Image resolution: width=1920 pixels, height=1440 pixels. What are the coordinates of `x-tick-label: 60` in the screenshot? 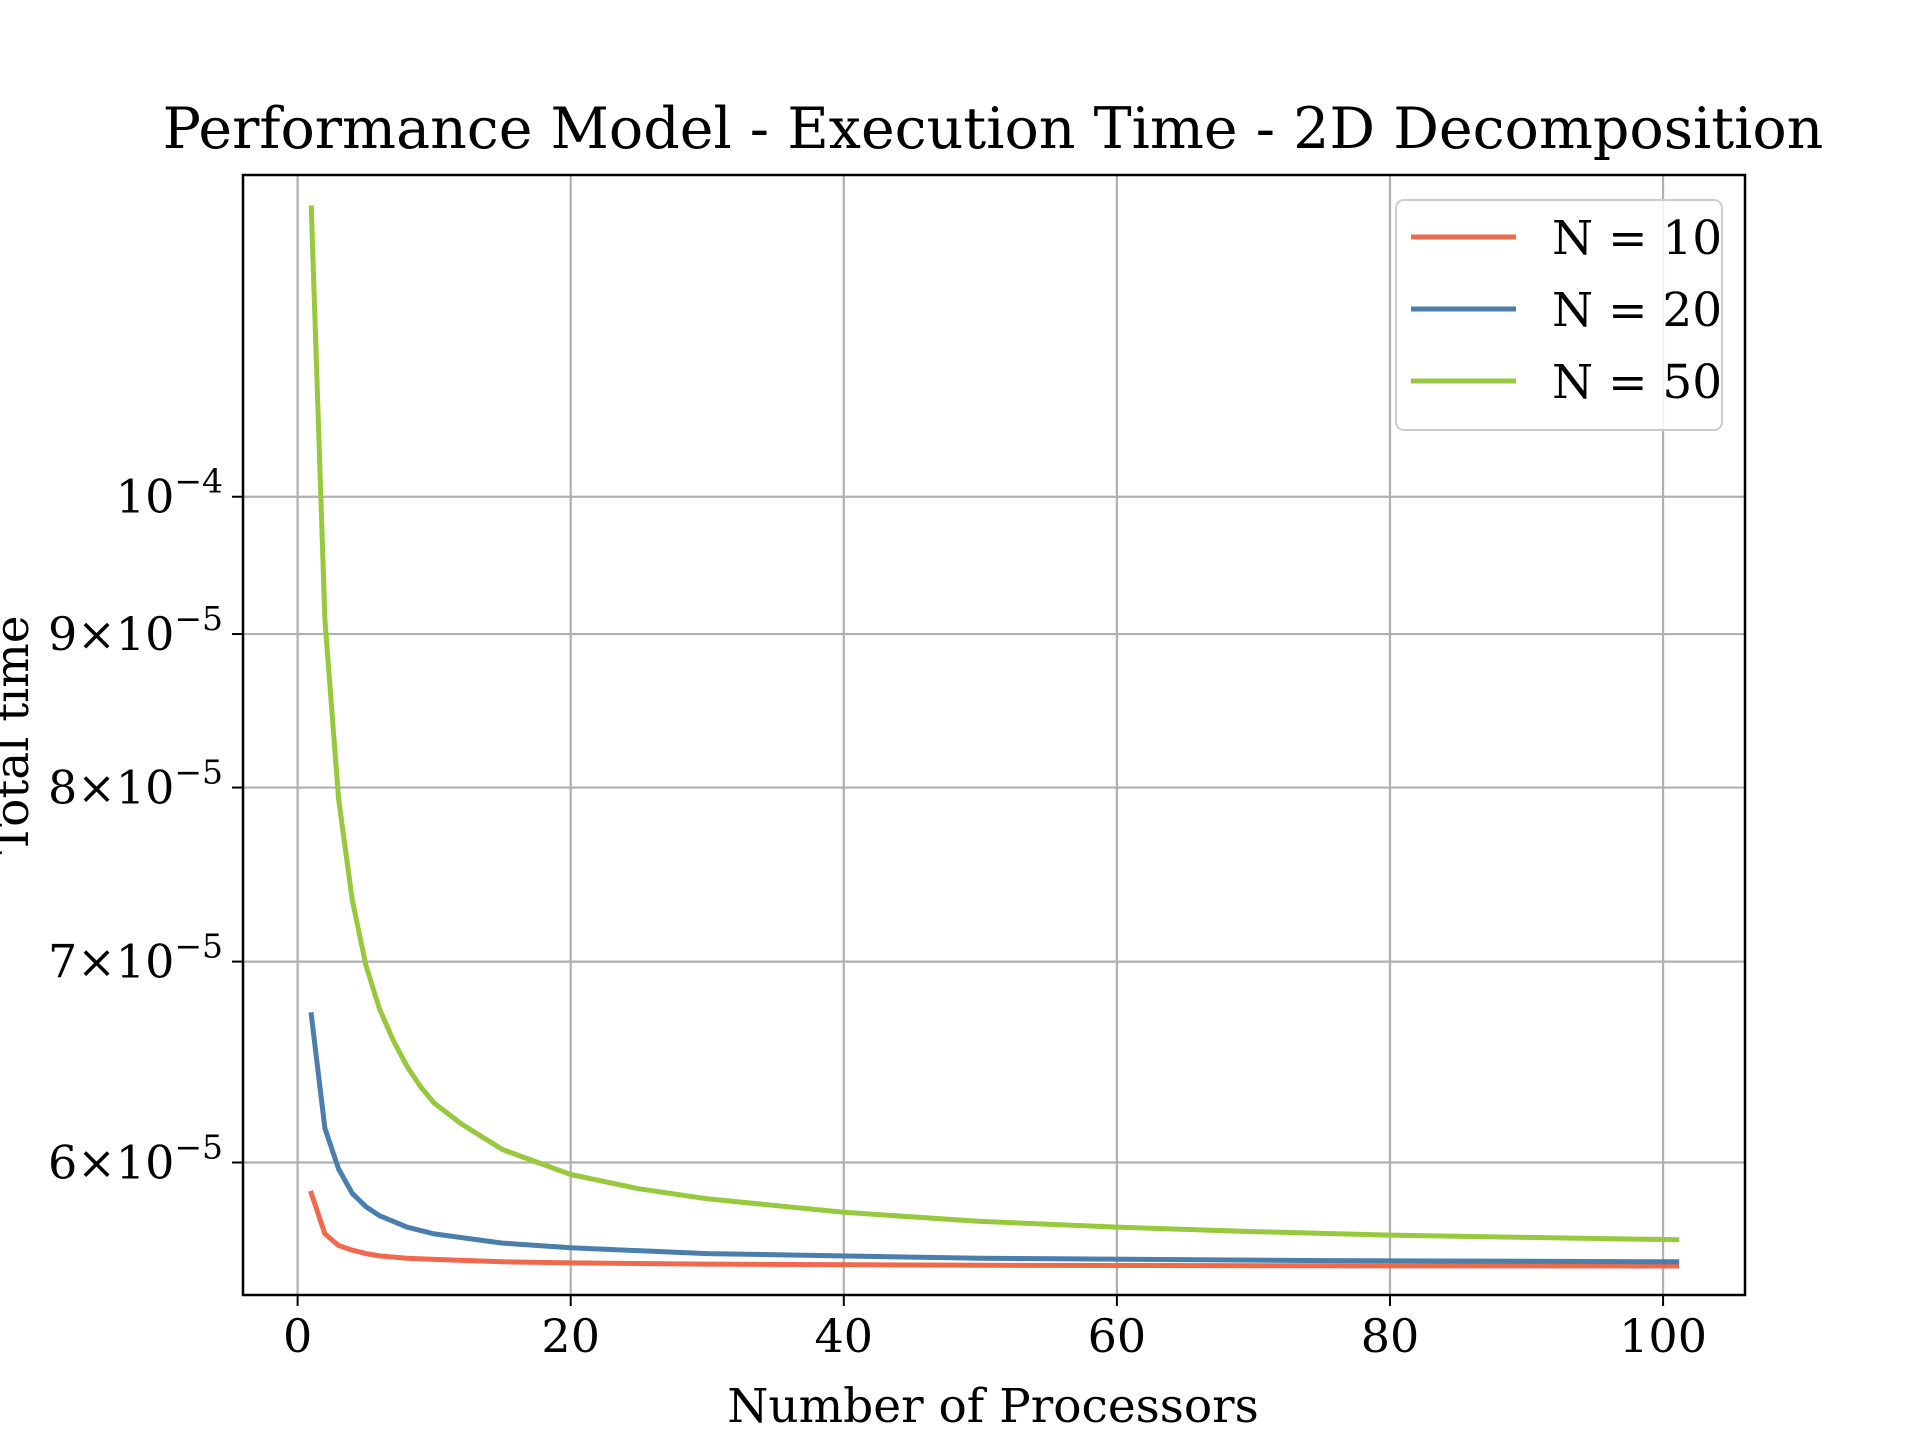 It's located at (1117, 1336).